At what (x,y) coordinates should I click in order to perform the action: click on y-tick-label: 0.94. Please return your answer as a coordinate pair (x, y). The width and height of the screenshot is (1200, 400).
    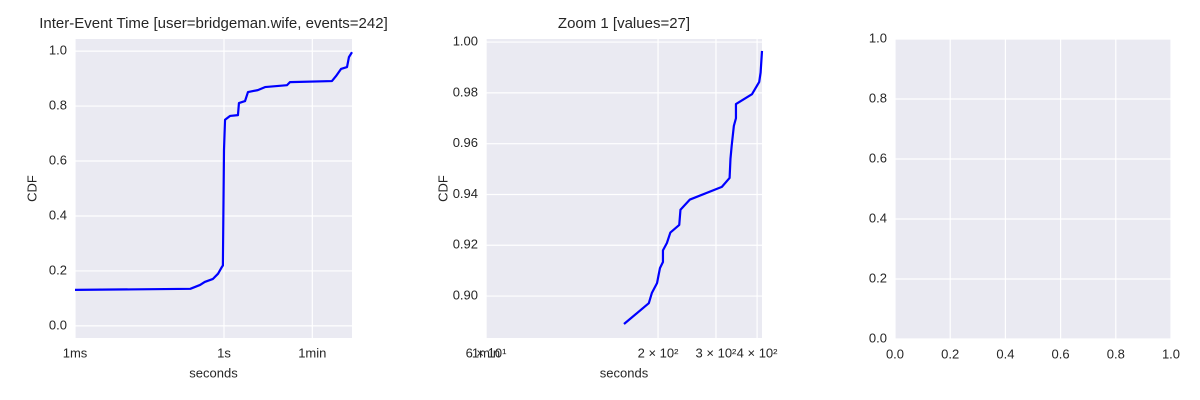
    Looking at the image, I should click on (465, 193).